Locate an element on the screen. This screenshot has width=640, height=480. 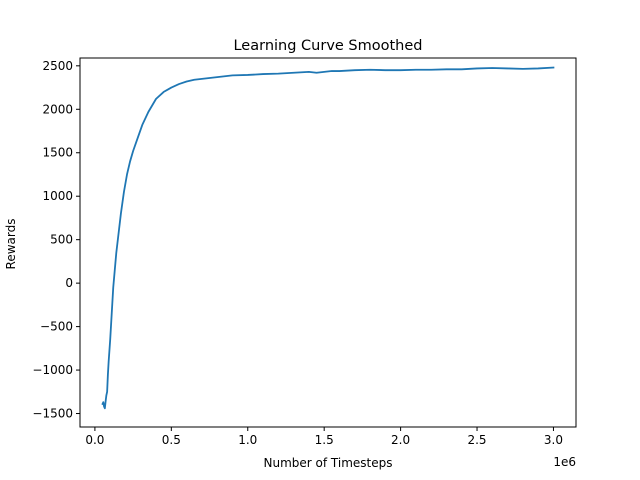
x-axis-label: Number of Timesteps is located at coordinates (328, 463).